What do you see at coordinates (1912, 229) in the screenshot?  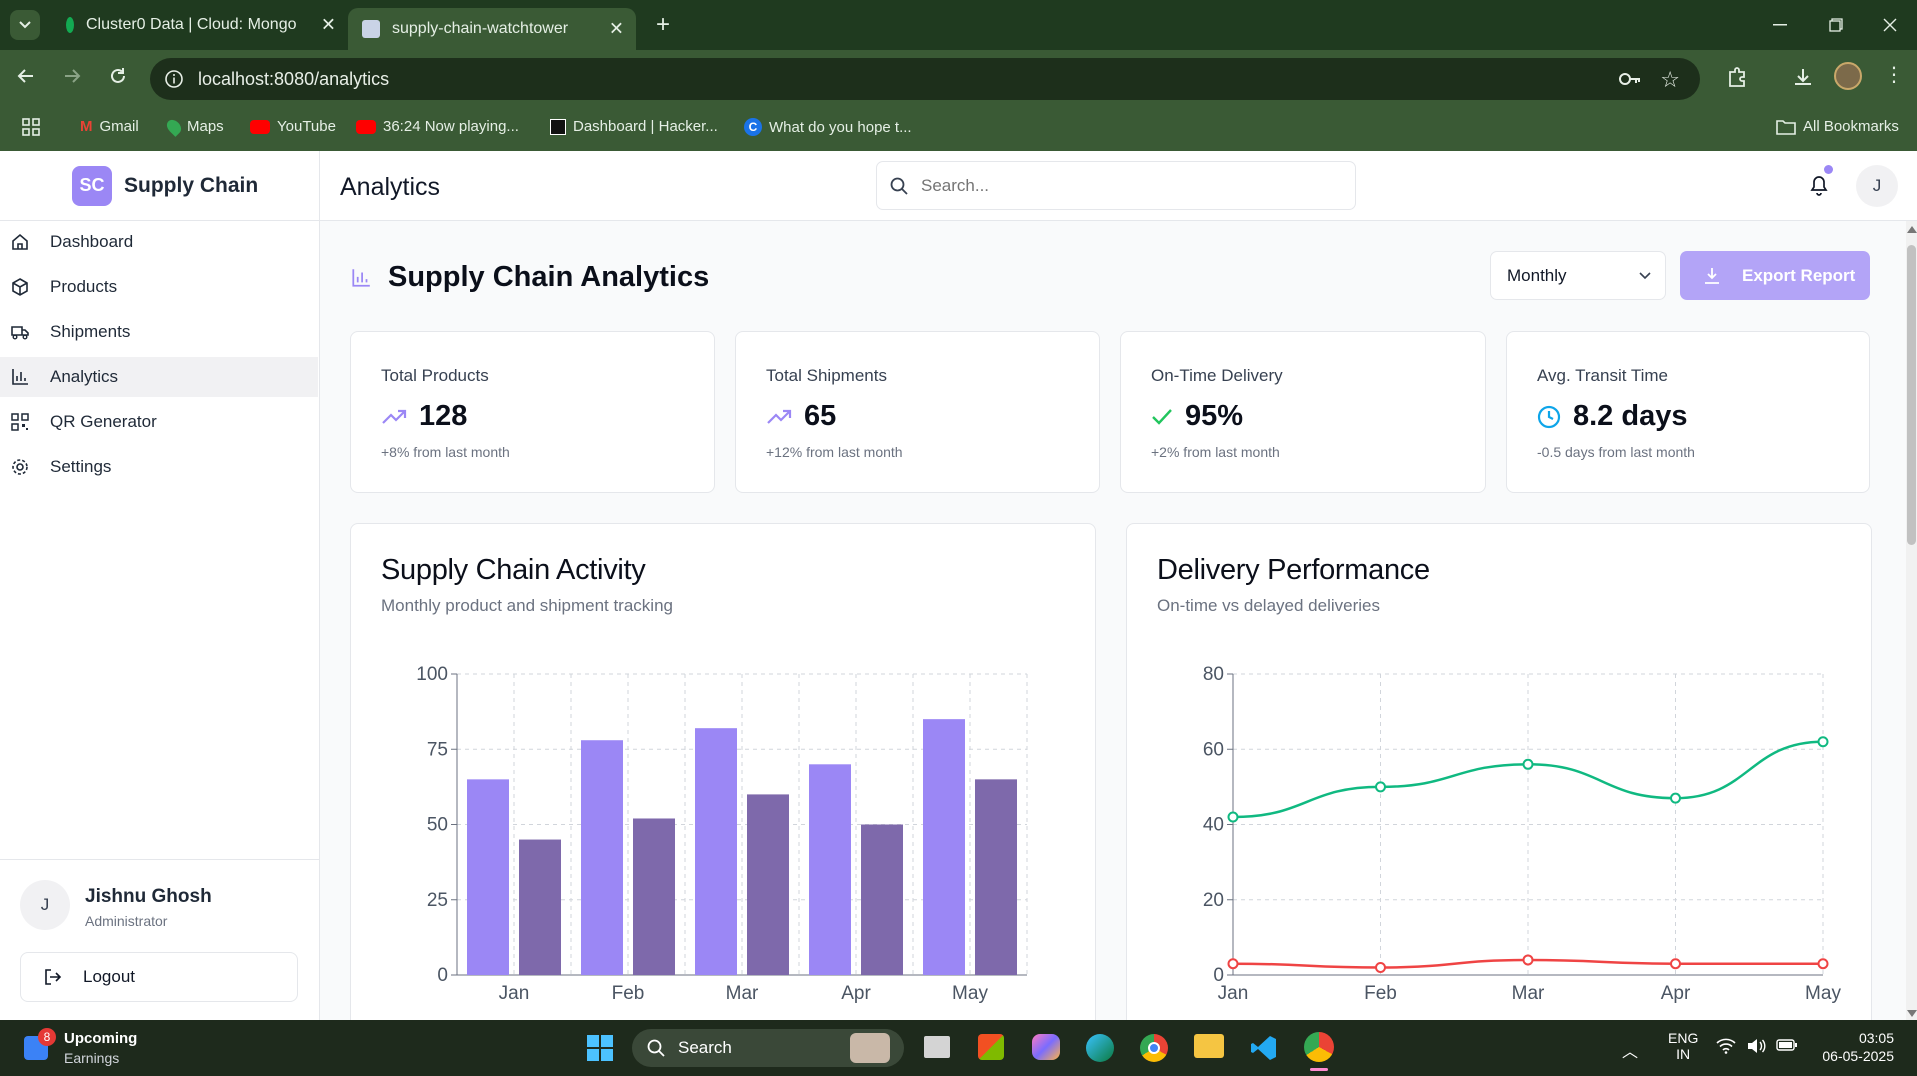 I see `scroll-up-arrow` at bounding box center [1912, 229].